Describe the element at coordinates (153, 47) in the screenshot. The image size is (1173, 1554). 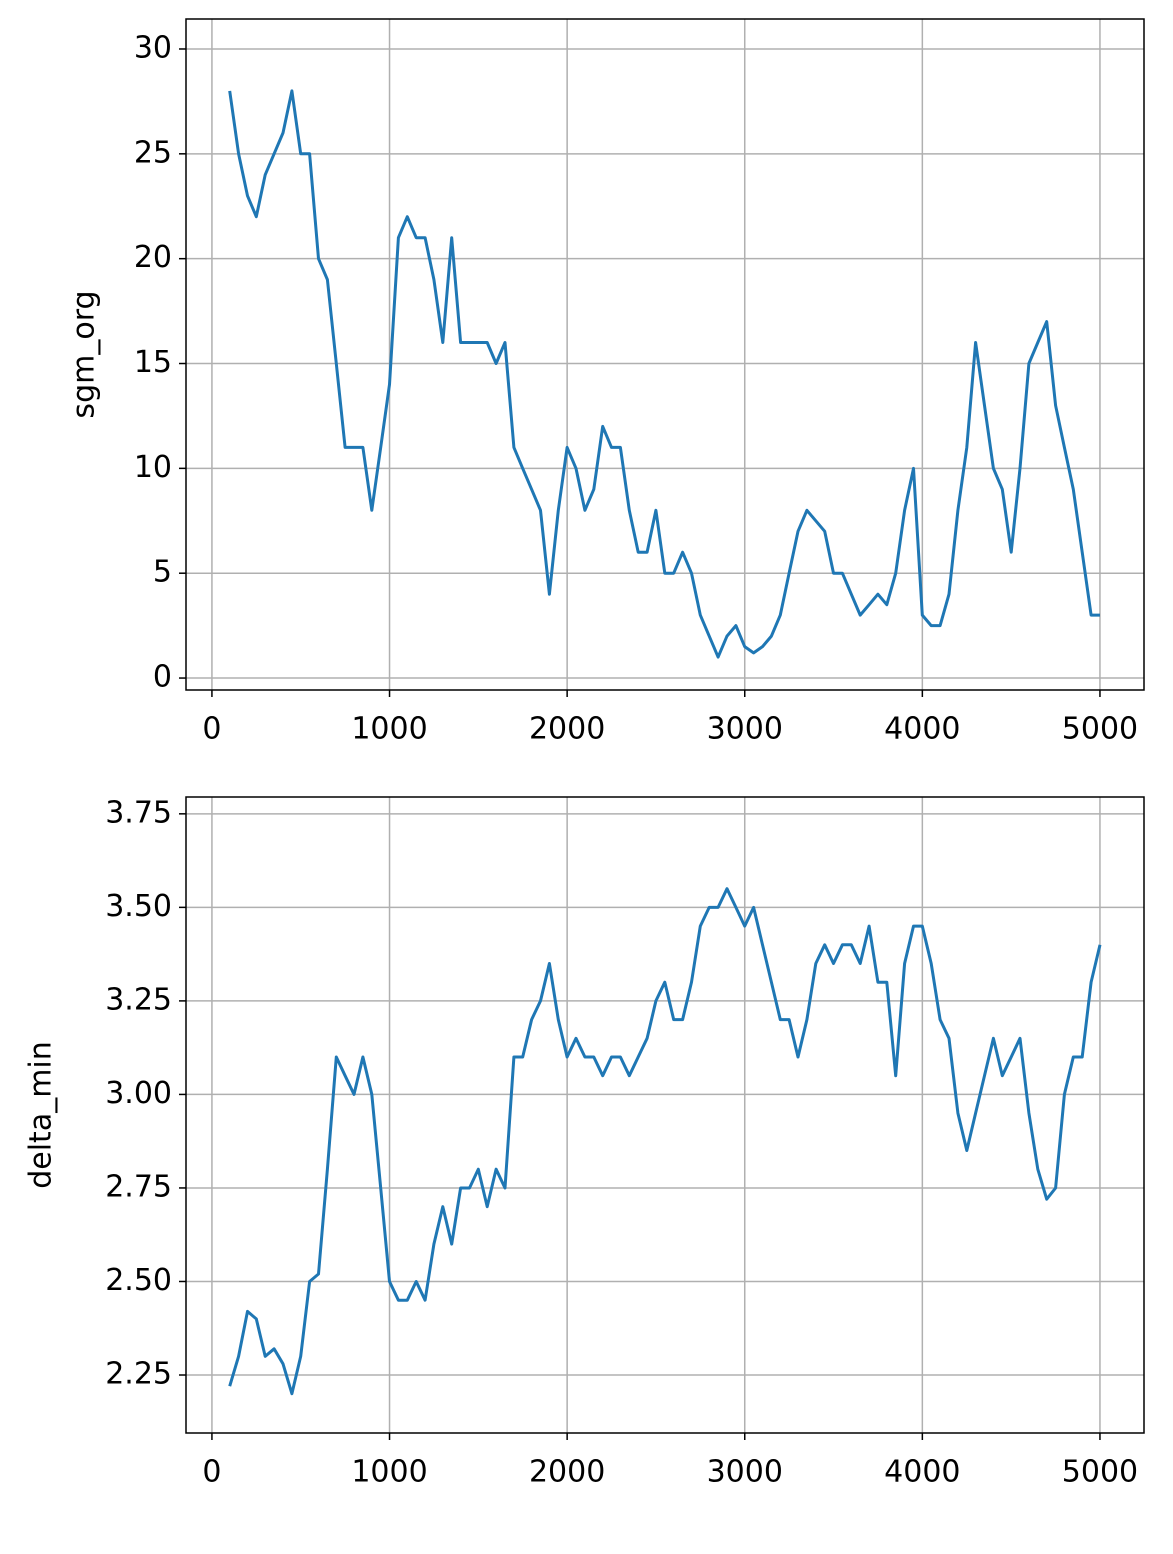
I see `y-tick-label: 30` at that location.